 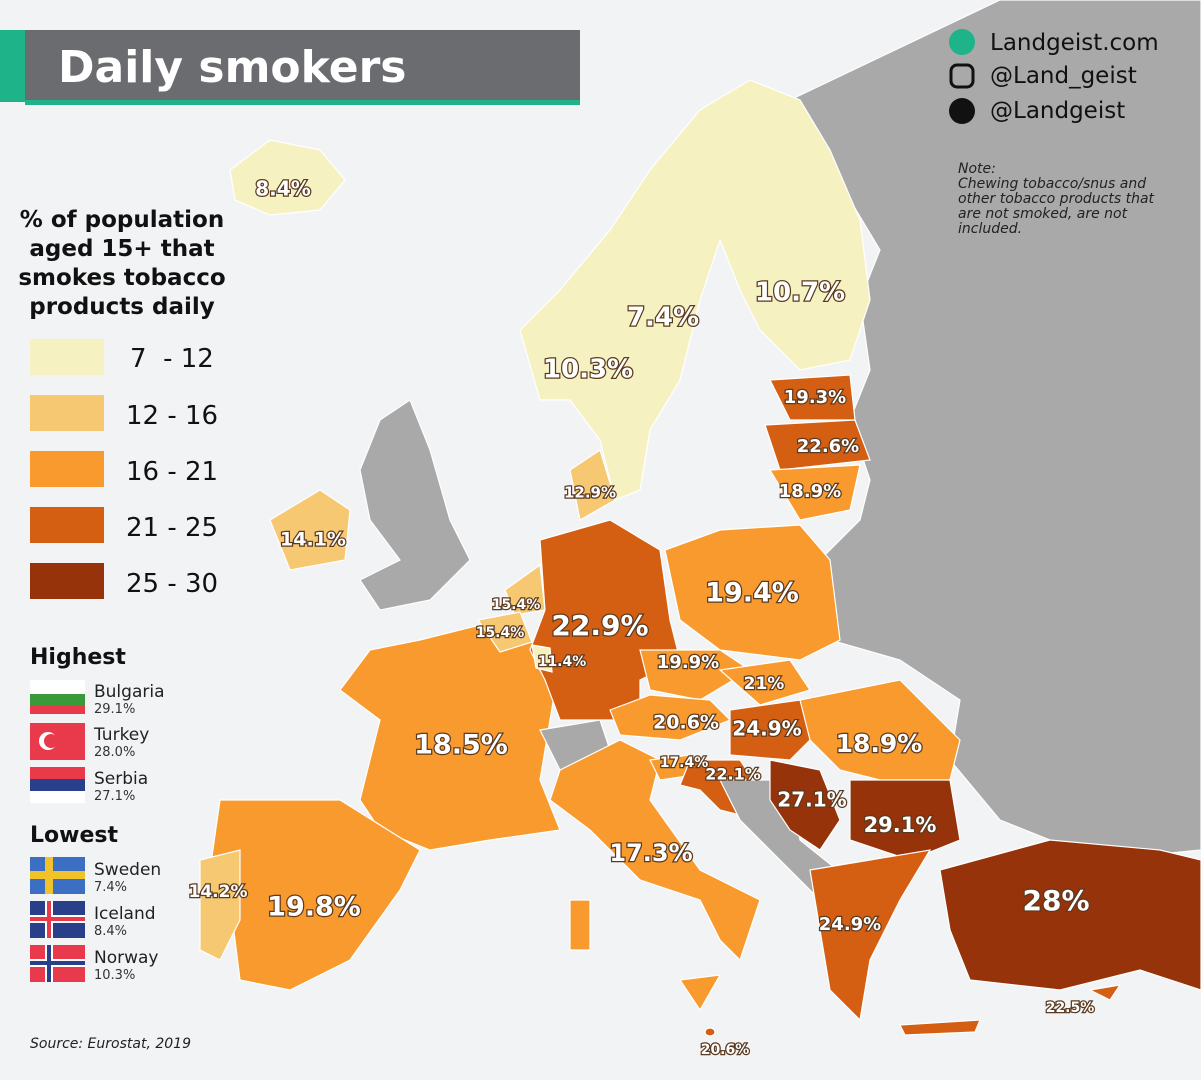 What do you see at coordinates (232, 67) in the screenshot?
I see `title: Daily smokers` at bounding box center [232, 67].